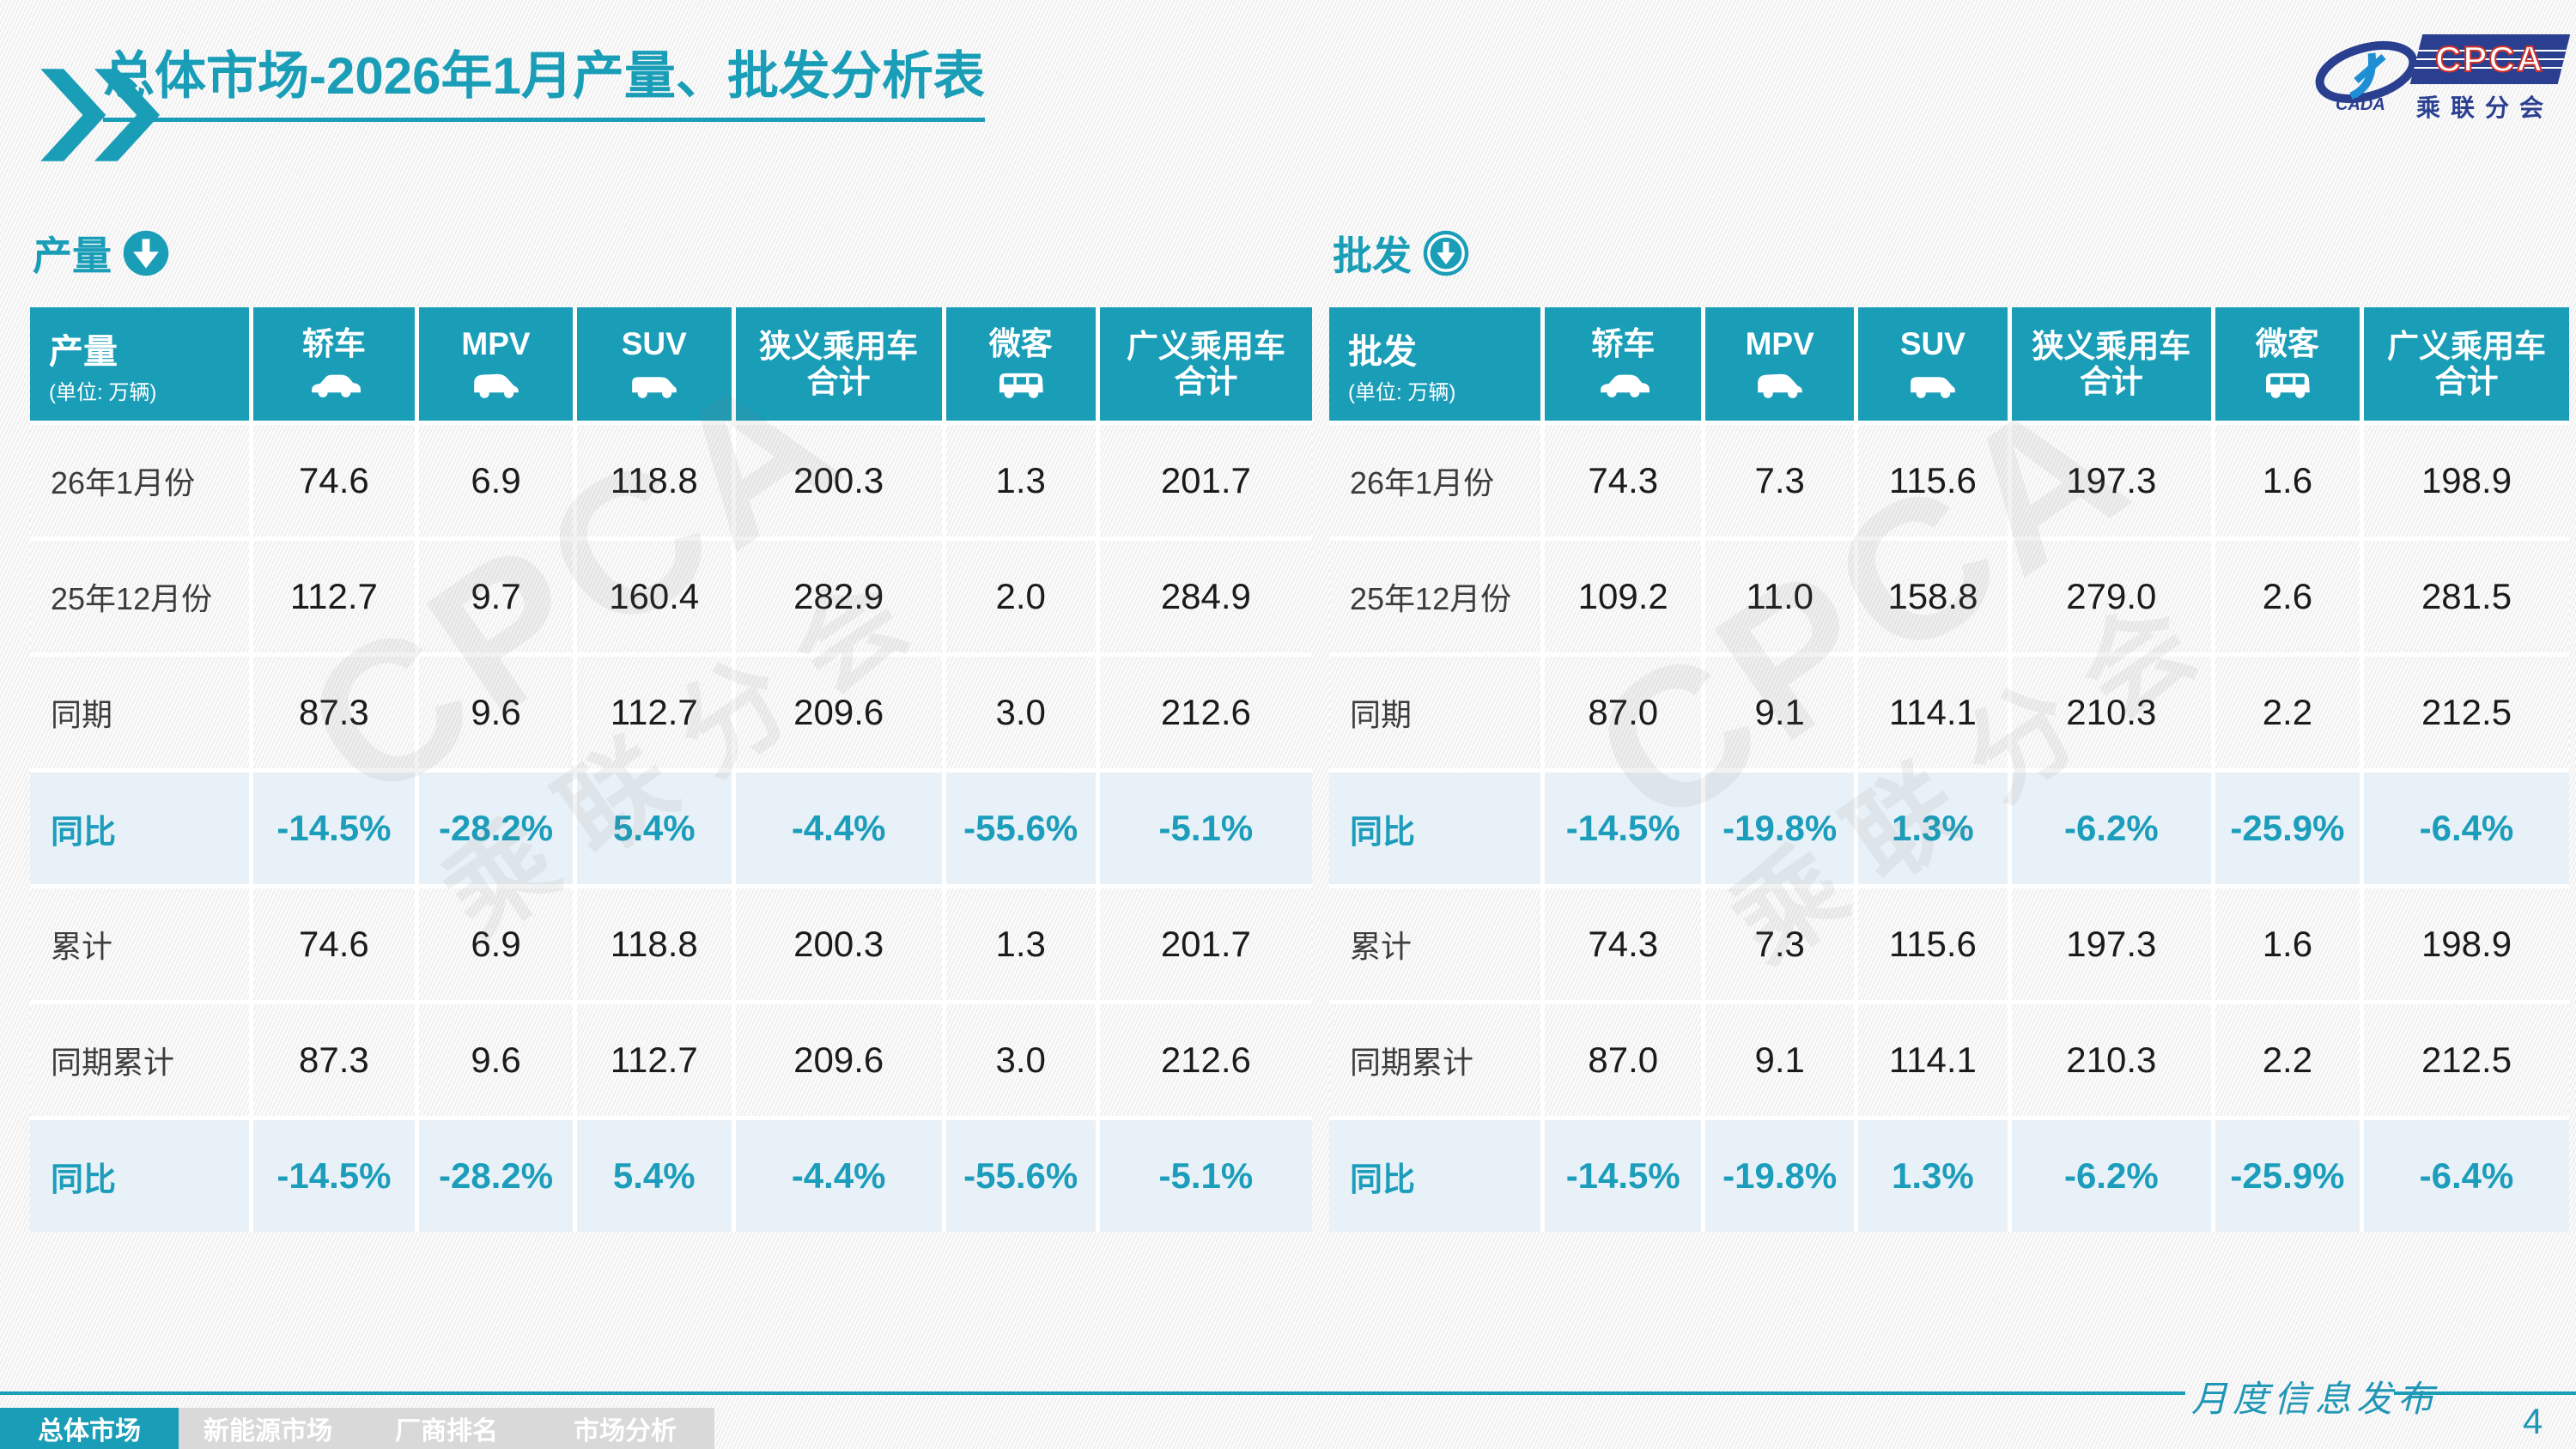  I want to click on table-cell: 198.9, so click(2466, 944).